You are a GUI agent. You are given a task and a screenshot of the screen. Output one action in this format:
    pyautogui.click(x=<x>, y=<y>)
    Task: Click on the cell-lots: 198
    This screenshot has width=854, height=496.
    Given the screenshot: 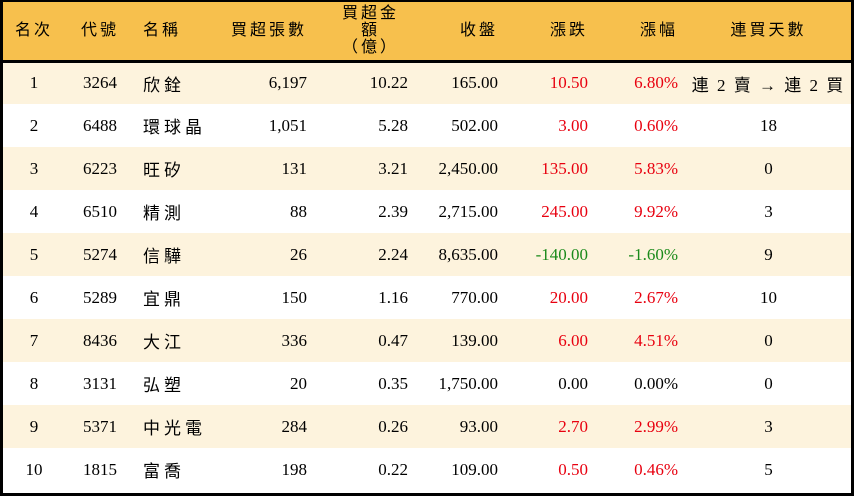 What is the action you would take?
    pyautogui.click(x=294, y=469)
    